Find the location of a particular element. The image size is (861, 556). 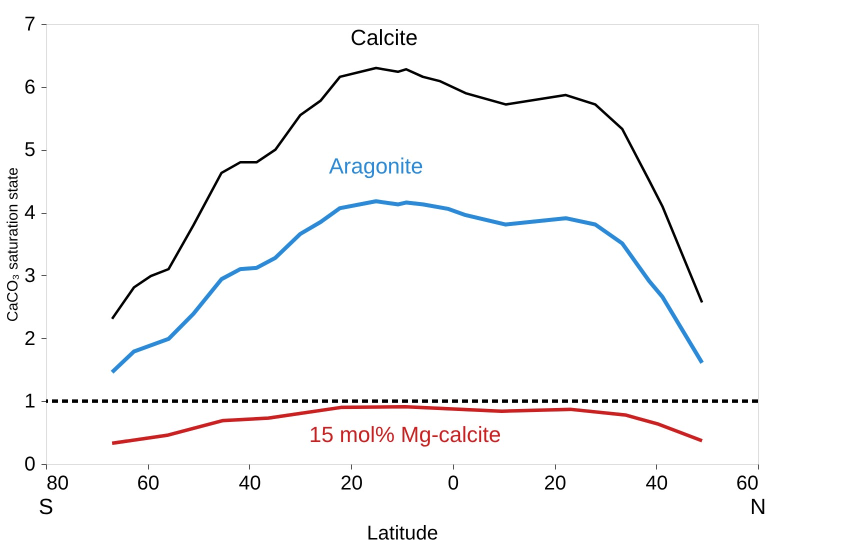

series-label: Aragonite is located at coordinates (376, 165).